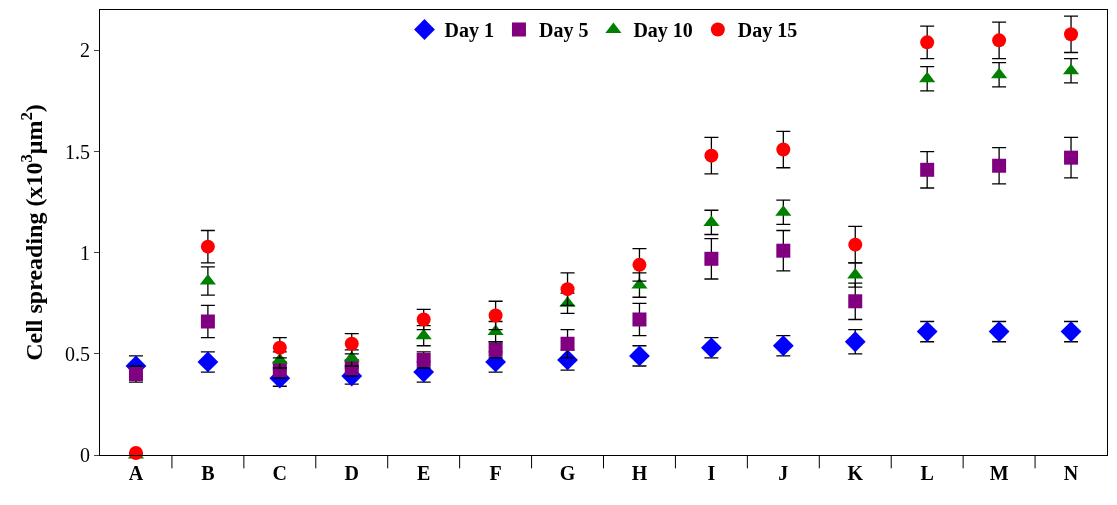 The width and height of the screenshot is (1117, 505). I want to click on legend-label: Day 5, so click(563, 31).